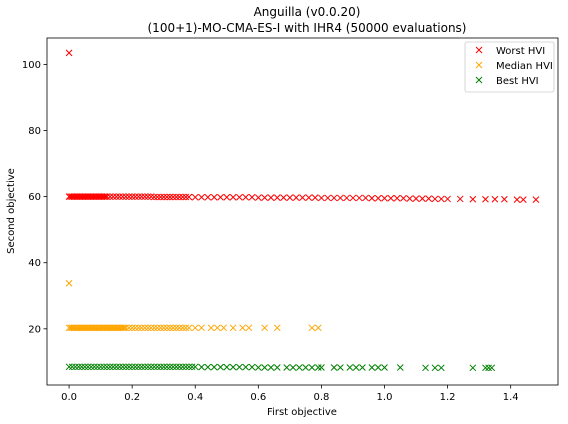 This screenshot has height=424, width=568. What do you see at coordinates (307, 12) in the screenshot?
I see `chart-title: Anguilla (v0.0.20)` at bounding box center [307, 12].